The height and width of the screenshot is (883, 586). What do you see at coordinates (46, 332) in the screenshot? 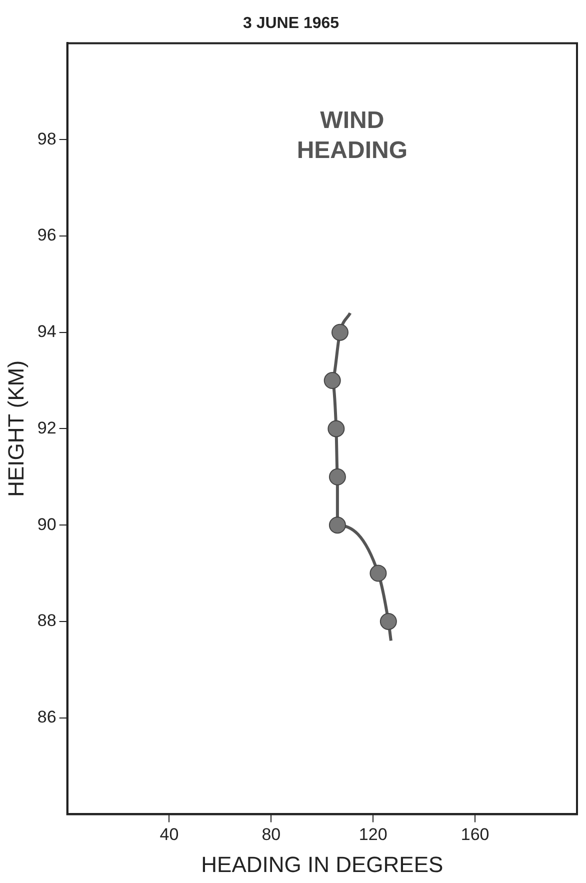
I see `y-tick-label: 94` at bounding box center [46, 332].